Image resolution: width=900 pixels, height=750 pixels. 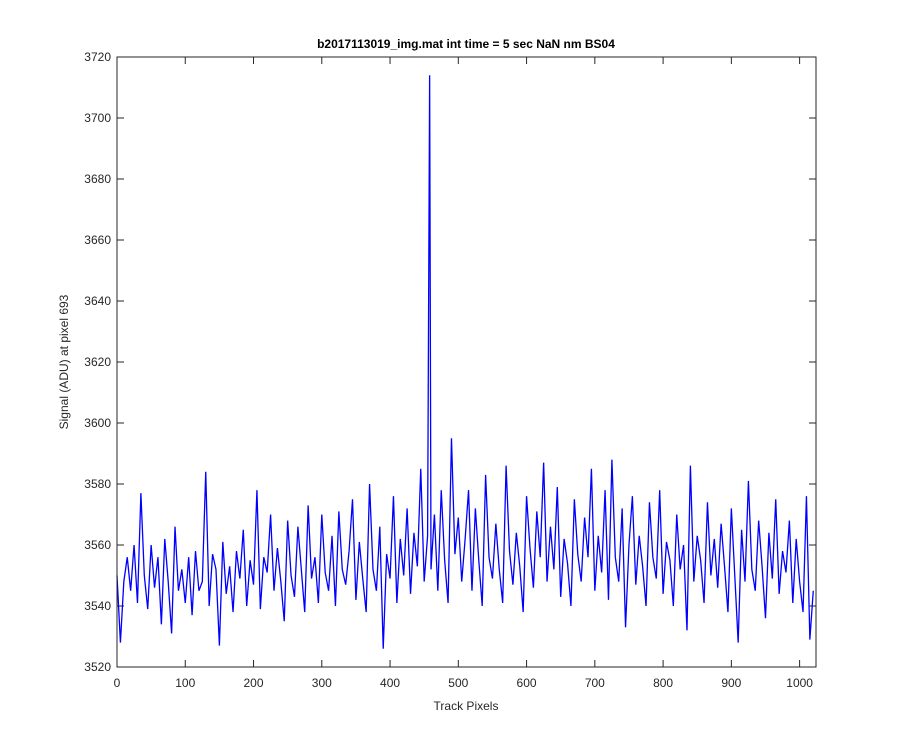 I want to click on x-tick-label: 0, so click(x=117, y=683).